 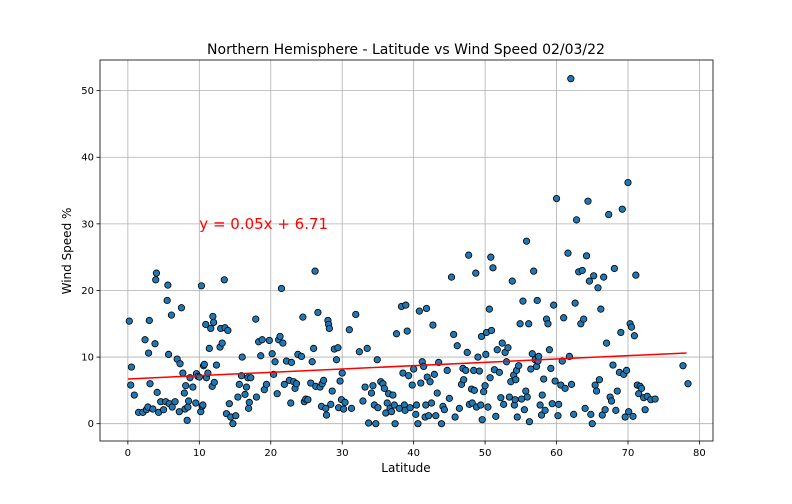 What do you see at coordinates (405, 468) in the screenshot?
I see `x-axis-title: Latitude` at bounding box center [405, 468].